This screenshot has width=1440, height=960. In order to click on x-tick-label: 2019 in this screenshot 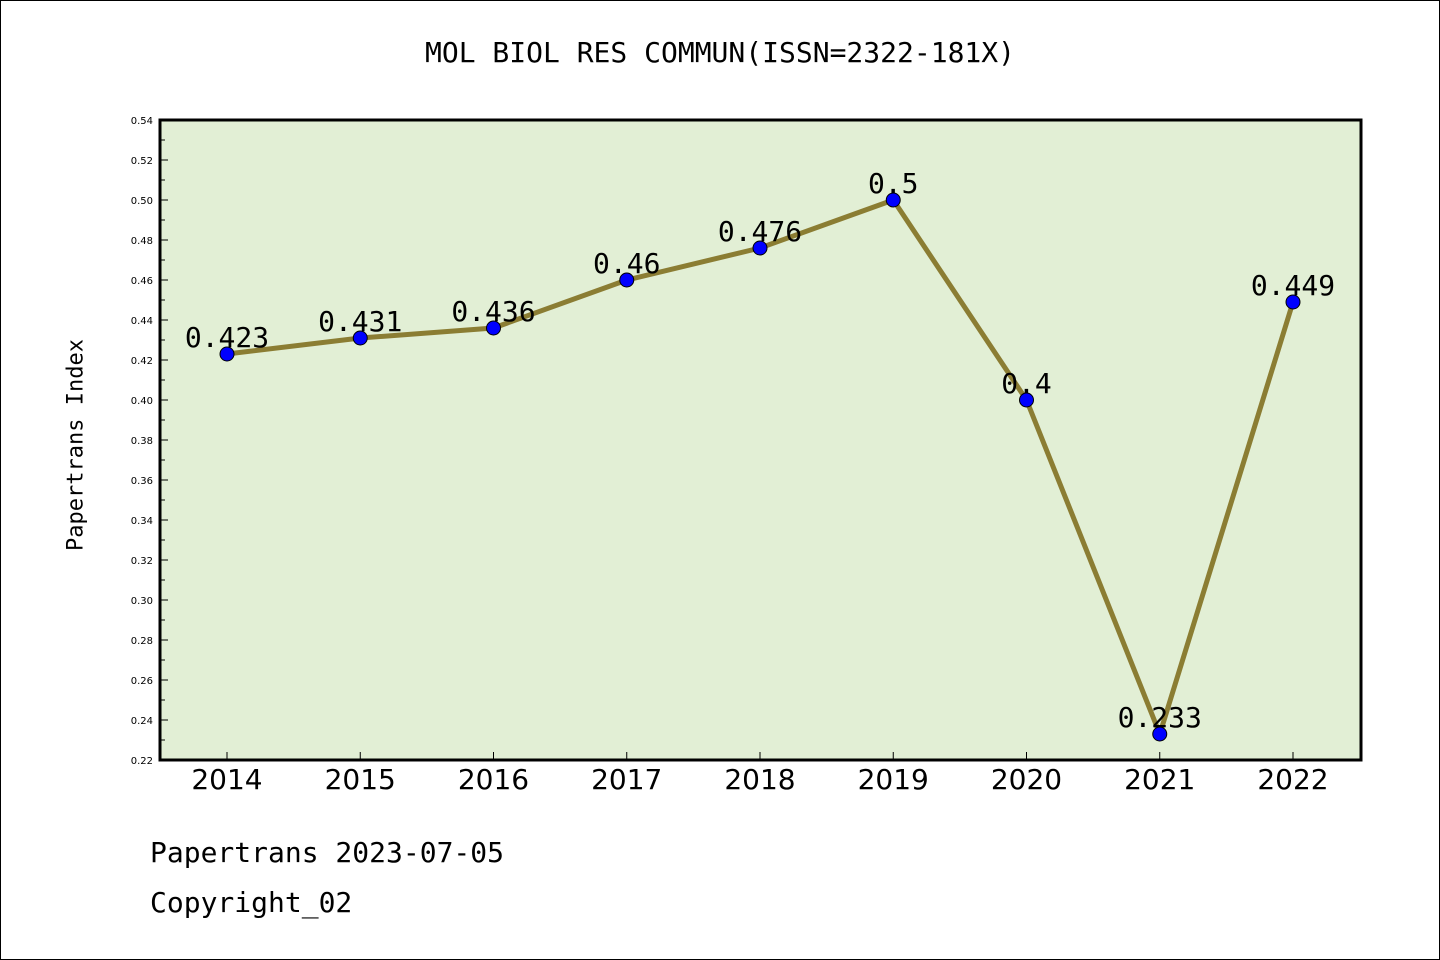, I will do `click(893, 779)`.